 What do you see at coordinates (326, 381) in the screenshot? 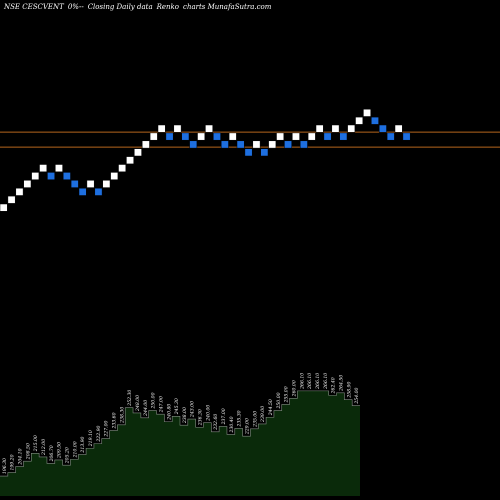
I see `price-label-41: 266.10` at bounding box center [326, 381].